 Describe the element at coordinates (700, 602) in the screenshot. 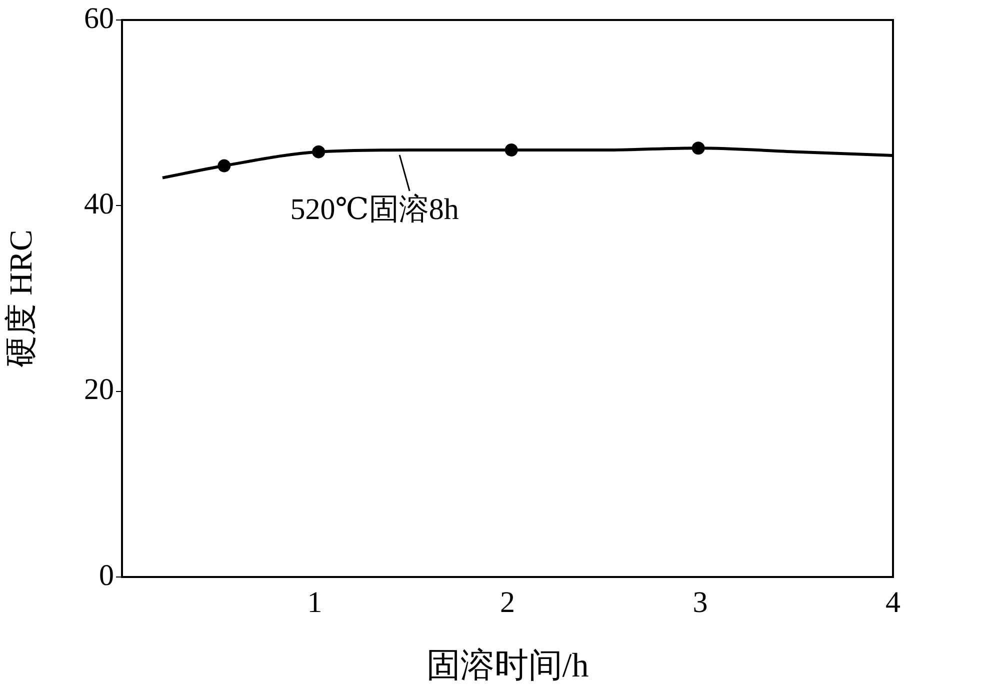

I see `x-tick-label: 3` at that location.